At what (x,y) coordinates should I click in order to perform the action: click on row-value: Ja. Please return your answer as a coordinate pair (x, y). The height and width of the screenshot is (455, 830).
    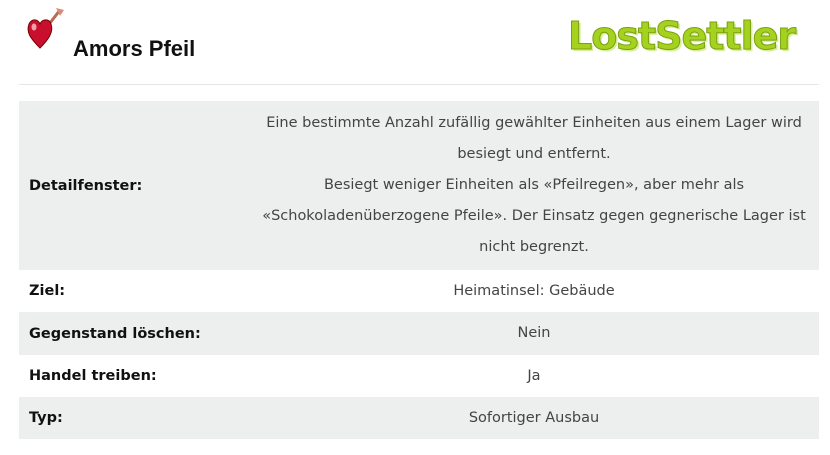
    Looking at the image, I should click on (534, 375).